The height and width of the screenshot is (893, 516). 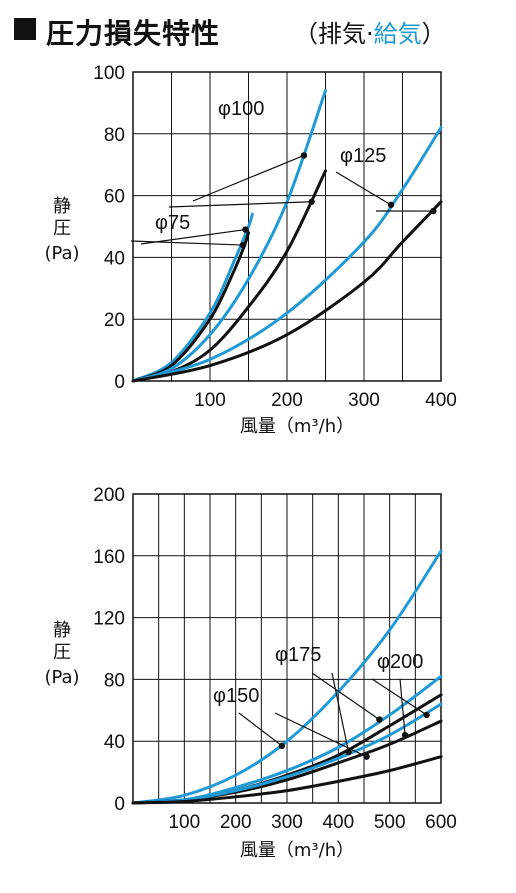 I want to click on y-tick-label: 120, so click(x=109, y=619).